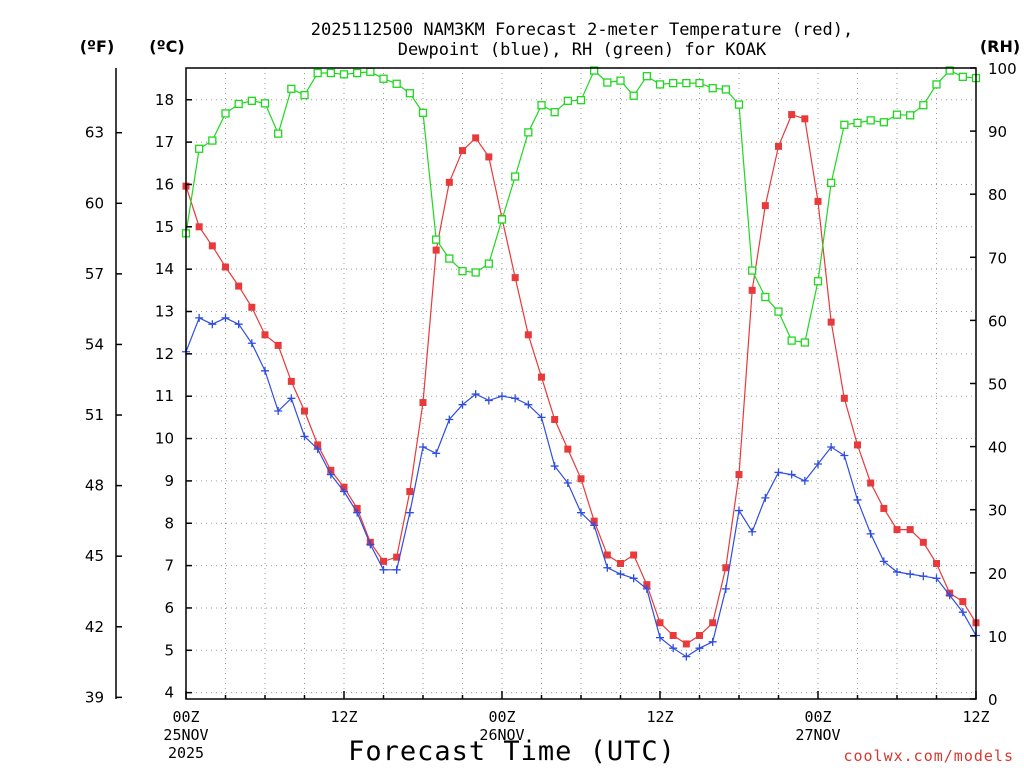 The width and height of the screenshot is (1024, 768). What do you see at coordinates (997, 385) in the screenshot?
I see `rh-tick-label: 50` at bounding box center [997, 385].